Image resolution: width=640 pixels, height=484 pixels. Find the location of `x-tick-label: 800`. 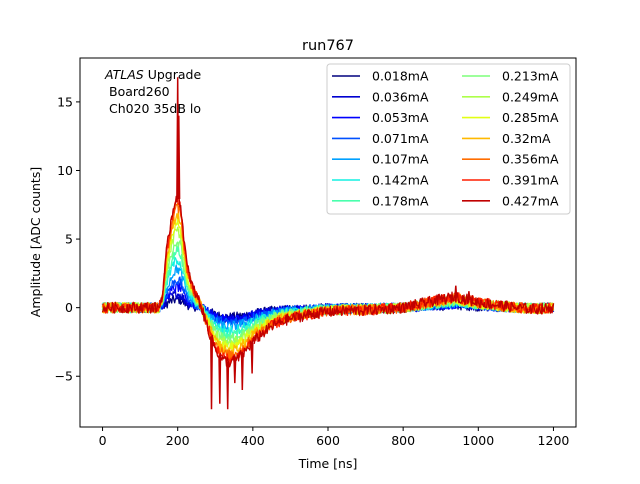

x-tick-label: 800 is located at coordinates (403, 440).